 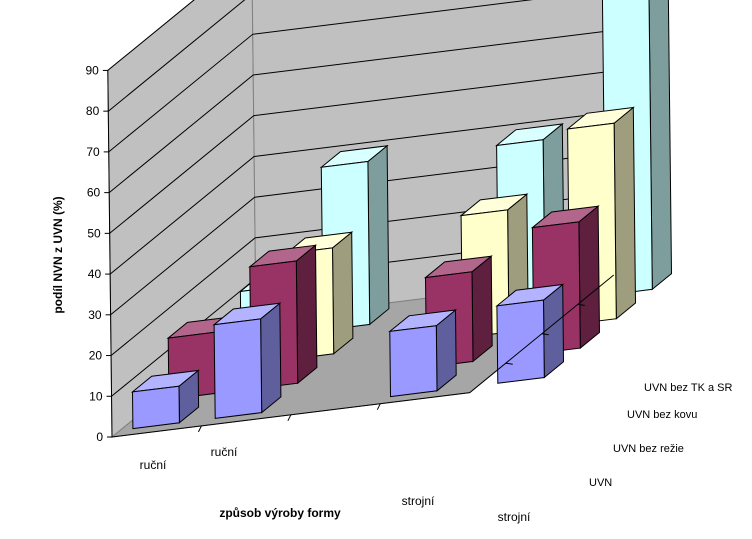 What do you see at coordinates (280, 513) in the screenshot?
I see `x-axis-title: způsob výroby formy` at bounding box center [280, 513].